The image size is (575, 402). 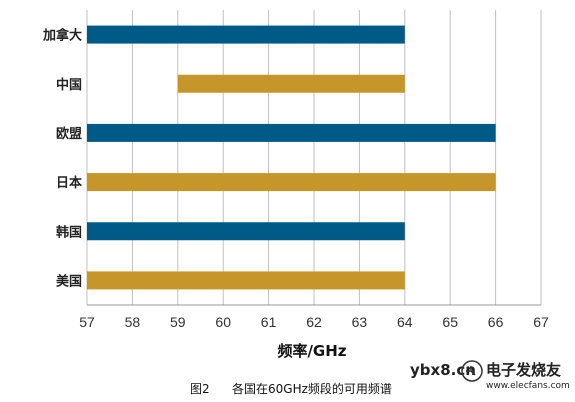 I want to click on x-tick-label: 62, so click(x=314, y=322).